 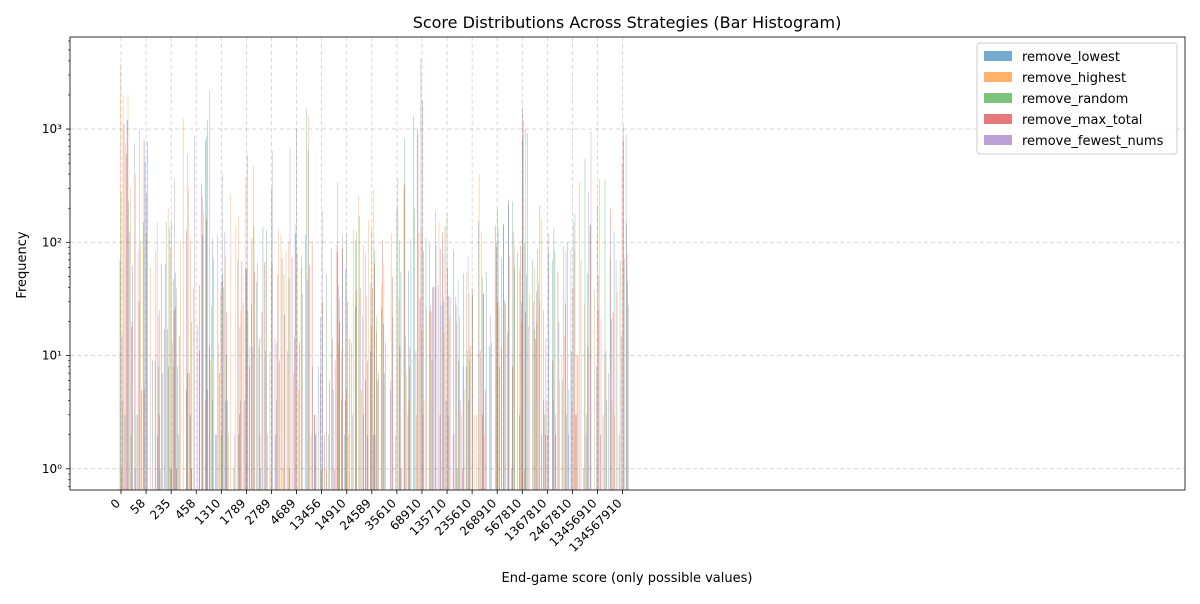 What do you see at coordinates (52, 356) in the screenshot?
I see `y-tick-label: 10¹` at bounding box center [52, 356].